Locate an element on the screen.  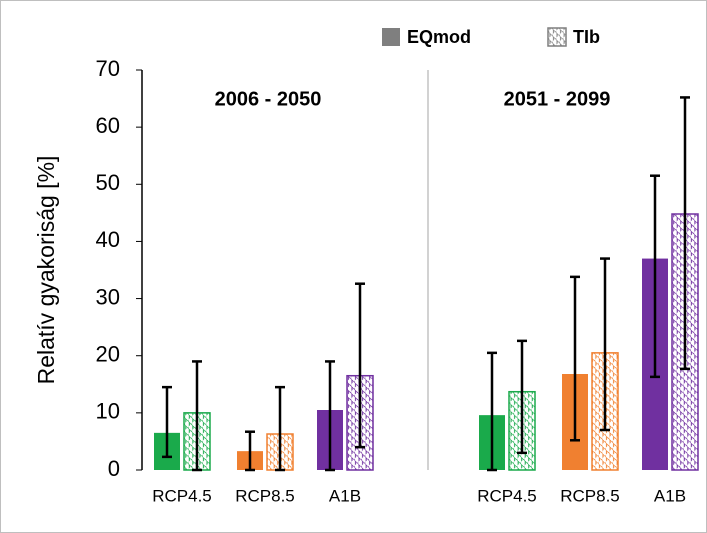
legend-label: EQmod is located at coordinates (439, 37).